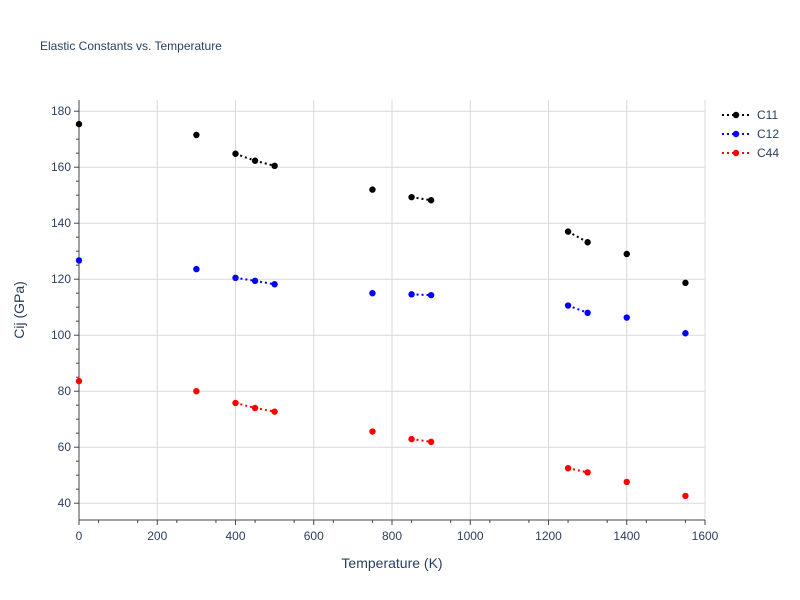 This screenshot has width=800, height=600. Describe the element at coordinates (768, 153) in the screenshot. I see `legend-label: C44` at that location.